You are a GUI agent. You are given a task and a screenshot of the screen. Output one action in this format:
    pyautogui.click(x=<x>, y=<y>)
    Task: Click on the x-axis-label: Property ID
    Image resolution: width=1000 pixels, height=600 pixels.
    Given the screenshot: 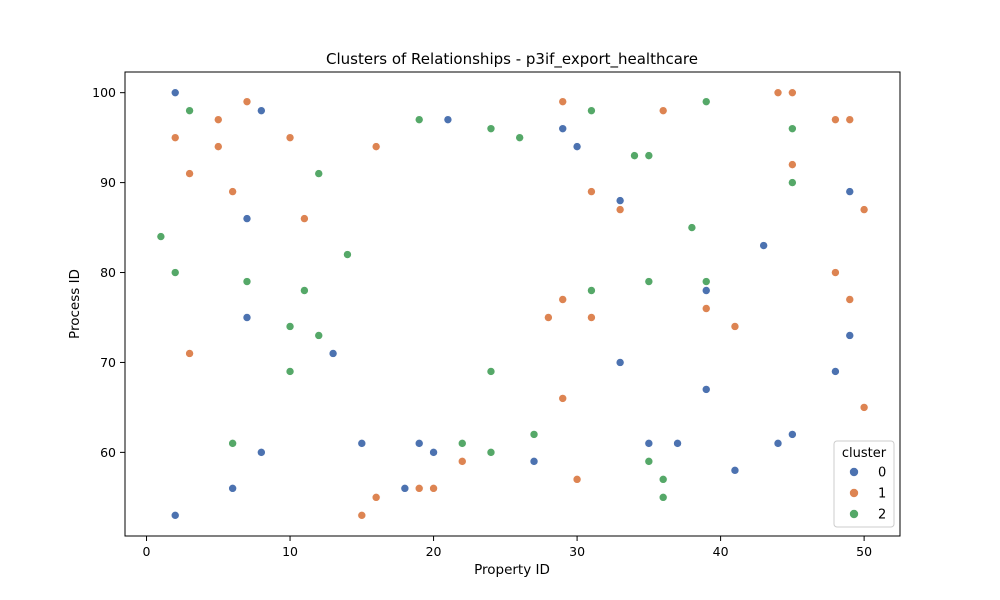 What is the action you would take?
    pyautogui.click(x=512, y=570)
    